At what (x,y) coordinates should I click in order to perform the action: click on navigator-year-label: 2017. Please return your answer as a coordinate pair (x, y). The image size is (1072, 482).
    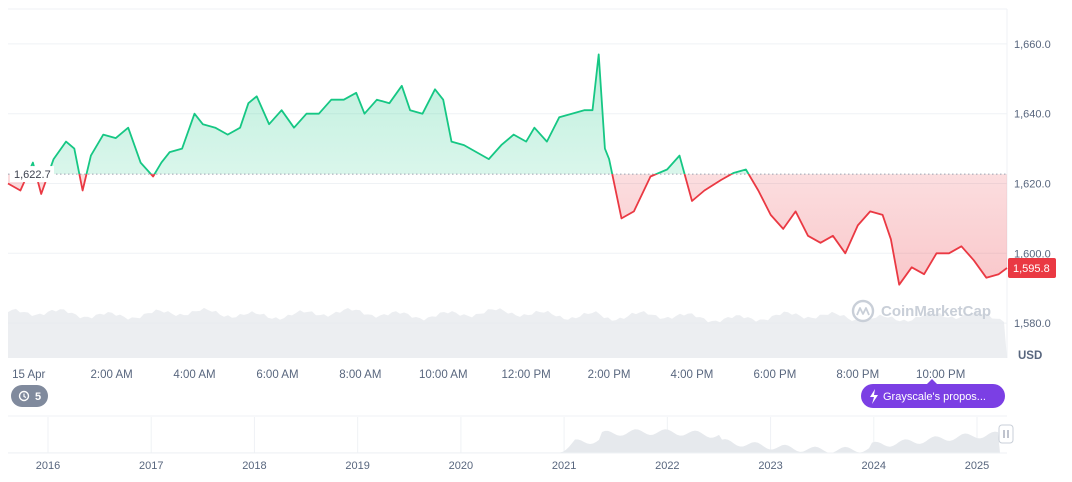
    Looking at the image, I should click on (151, 466).